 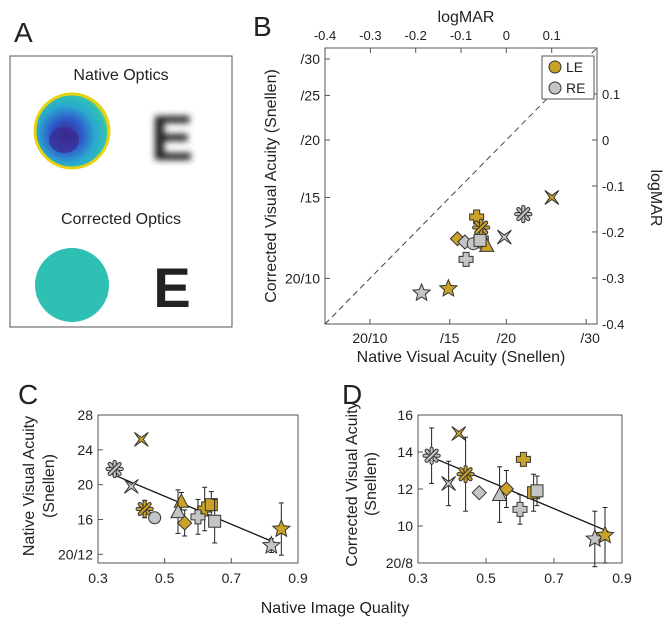 What do you see at coordinates (466, 17) in the screenshot?
I see `panel-b-top-label: logMAR` at bounding box center [466, 17].